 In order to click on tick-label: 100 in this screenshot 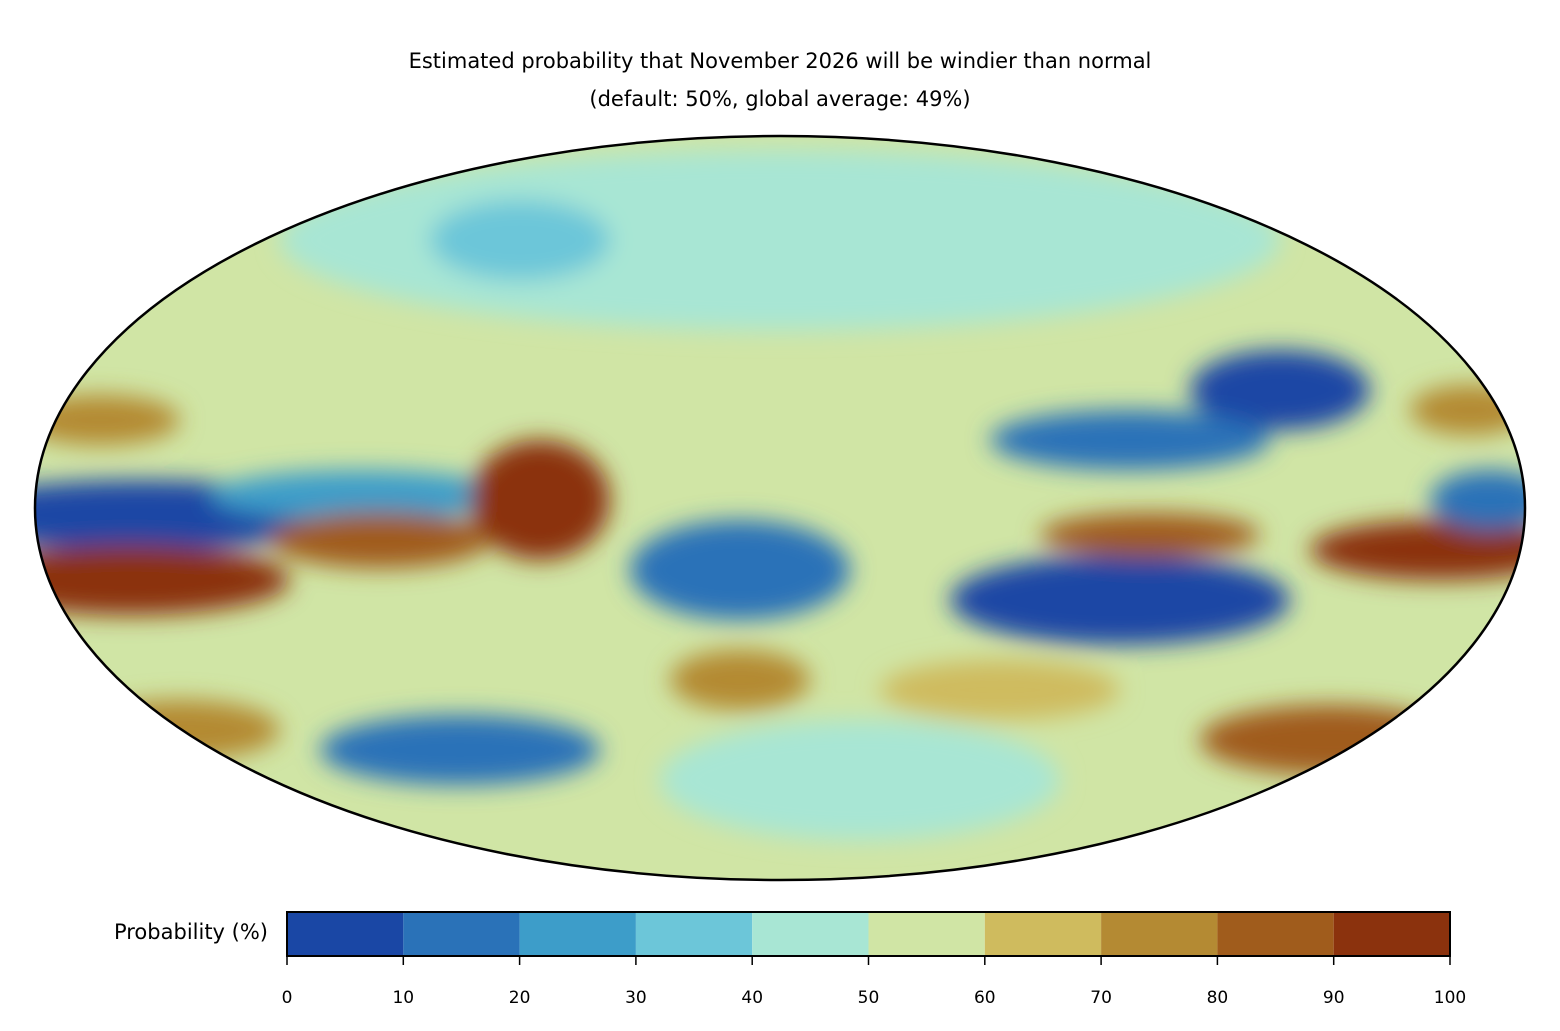, I will do `click(1450, 998)`.